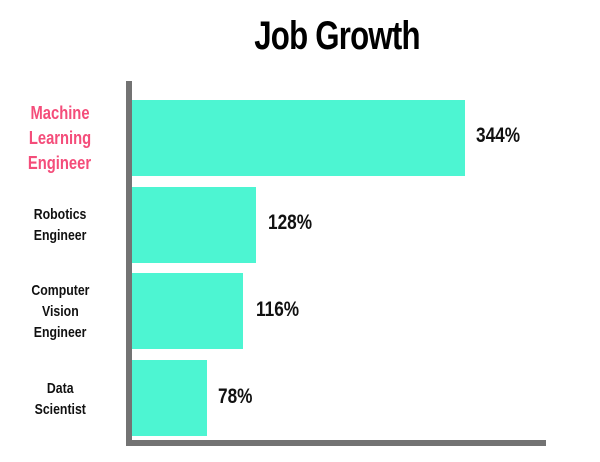  What do you see at coordinates (187, 311) in the screenshot?
I see `bar-computer-vision-engineer` at bounding box center [187, 311].